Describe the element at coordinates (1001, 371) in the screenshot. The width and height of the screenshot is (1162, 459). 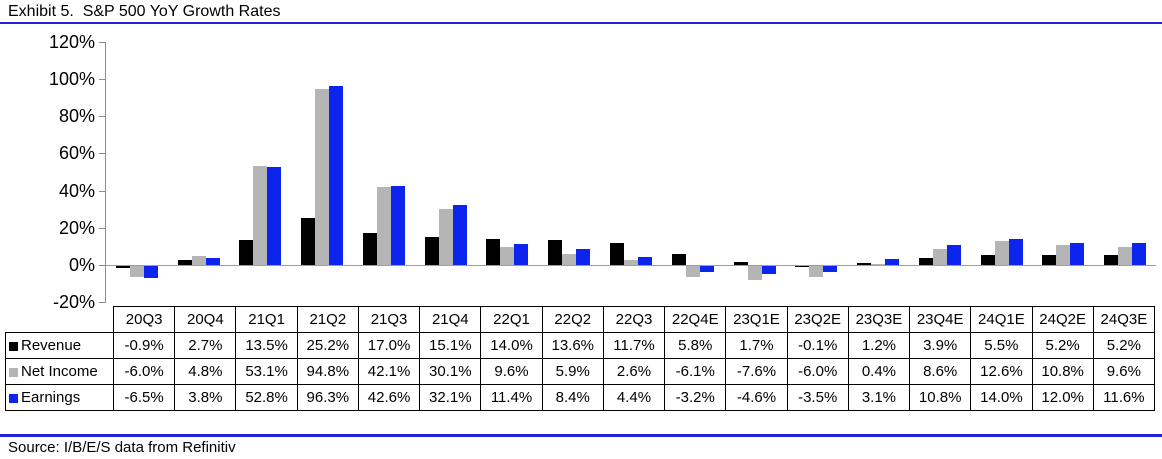
I see `table-value-cell: 12.6%` at that location.